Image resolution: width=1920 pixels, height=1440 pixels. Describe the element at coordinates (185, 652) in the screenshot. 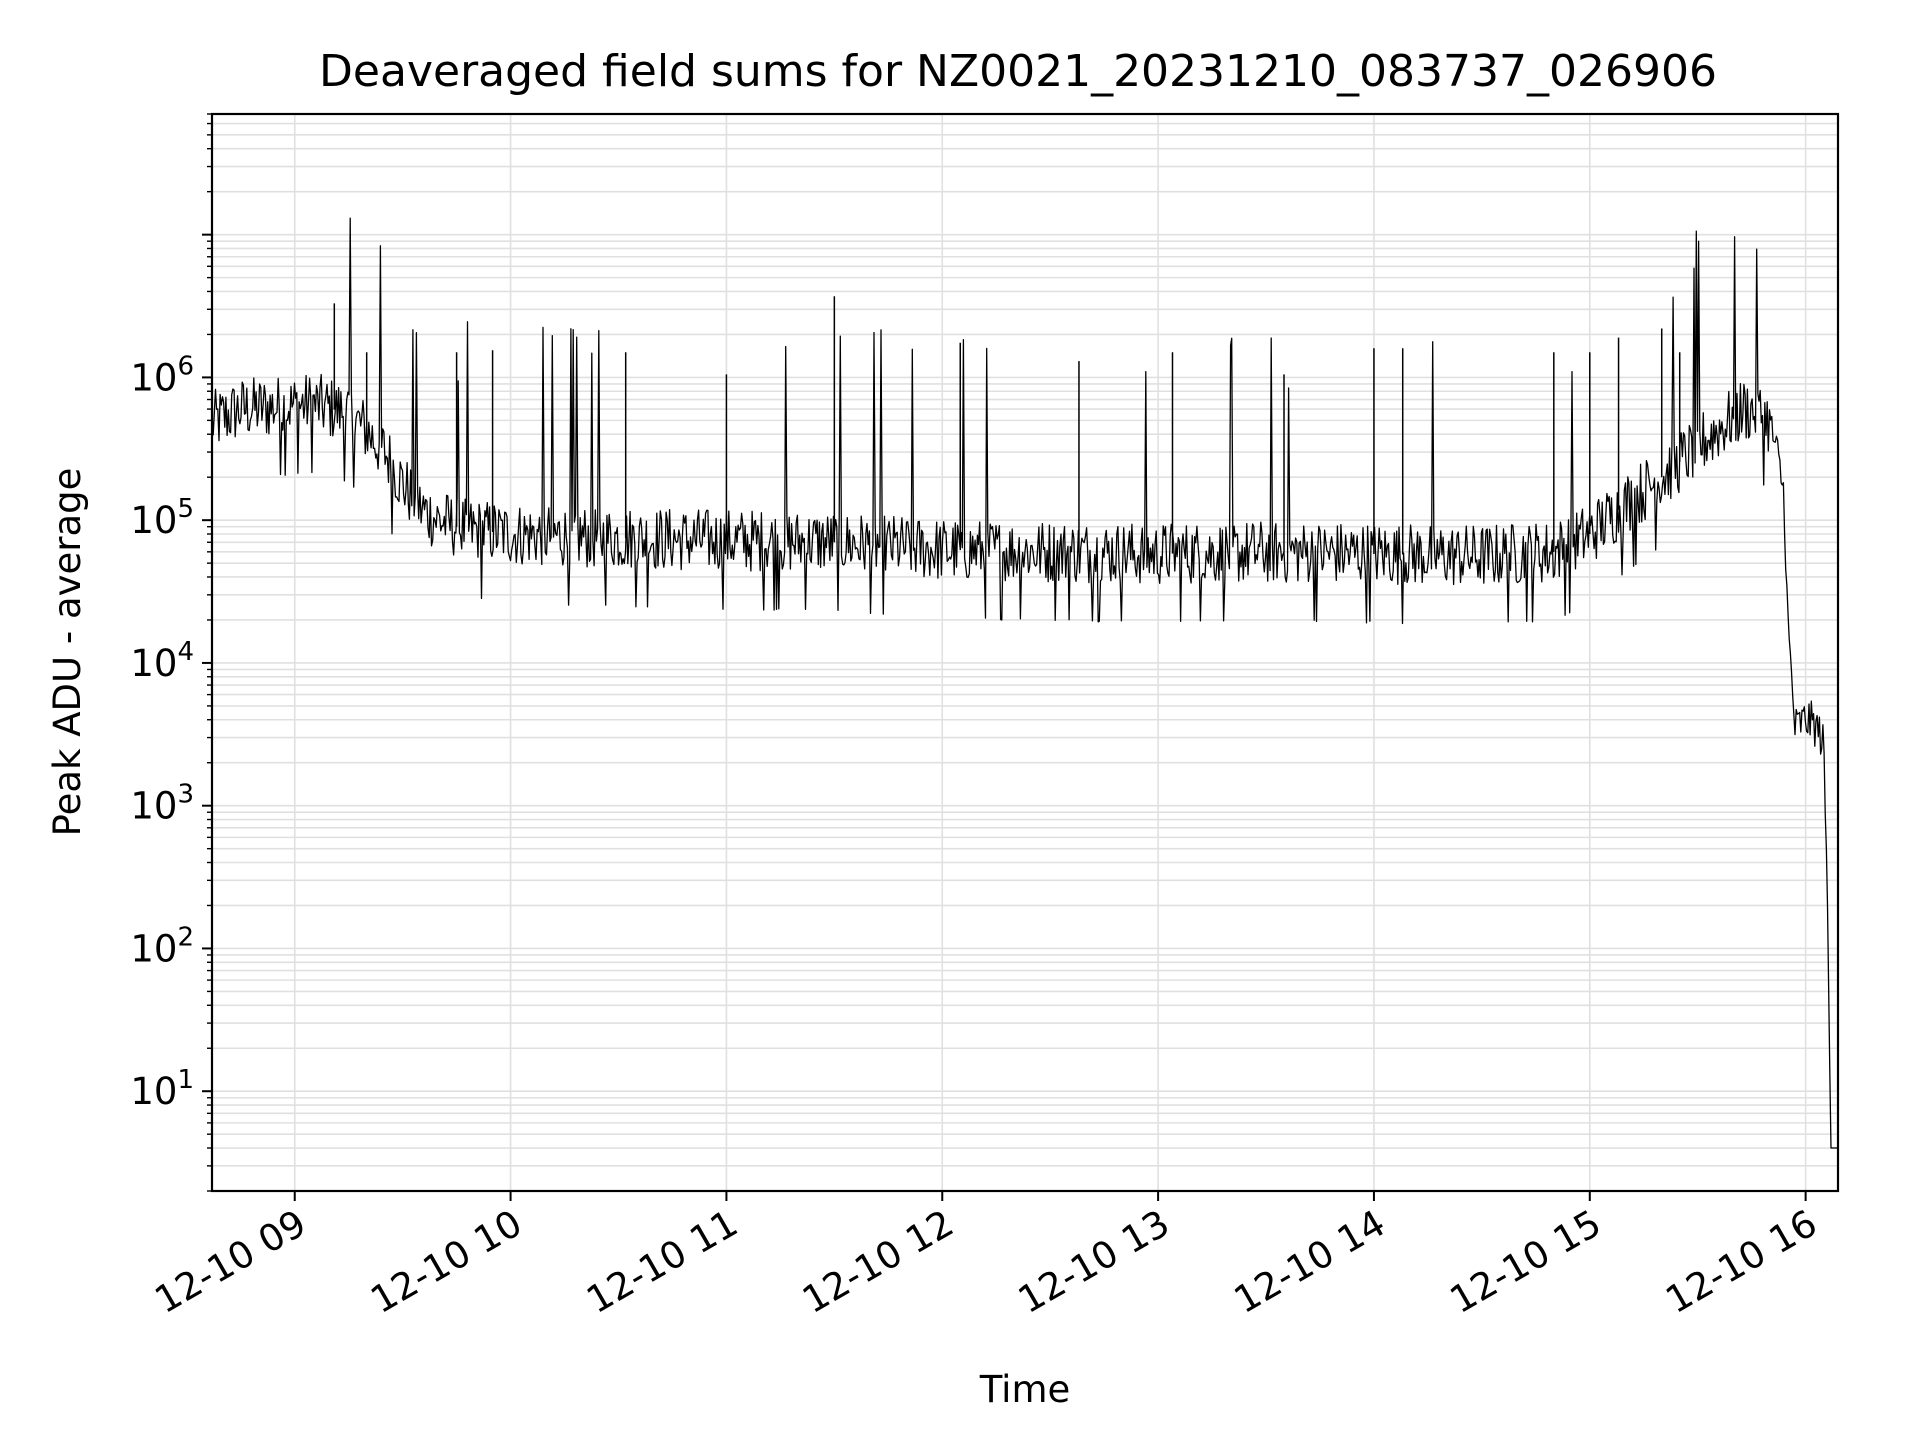

I see `y-tick-exponent: 4` at that location.